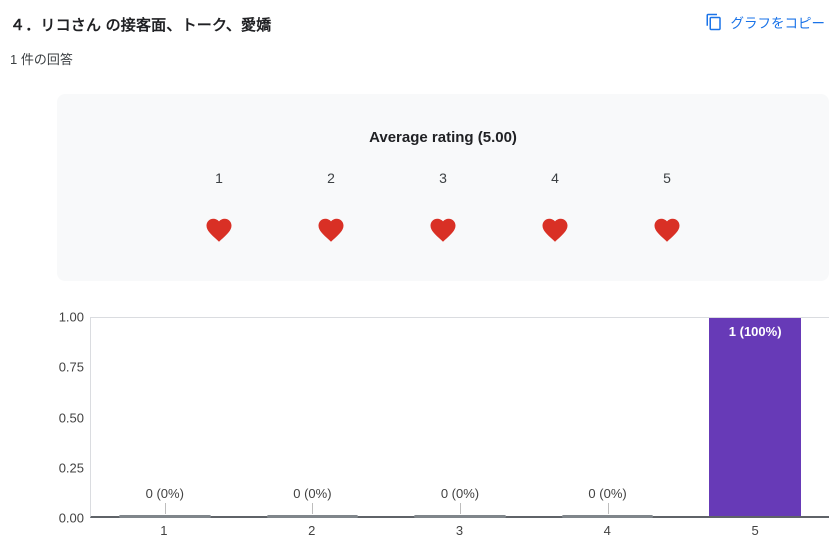  Describe the element at coordinates (45, 418) in the screenshot. I see `y-axis: 1.00 0.75 0.50 0.25 0.00` at that location.